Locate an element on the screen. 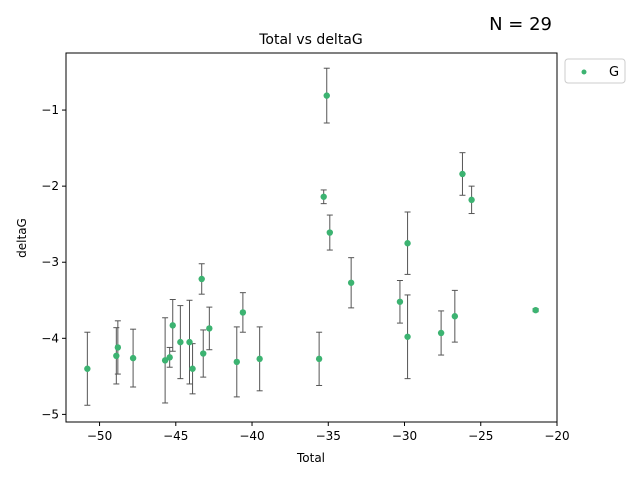  y-tick-label: −3 is located at coordinates (50, 262).